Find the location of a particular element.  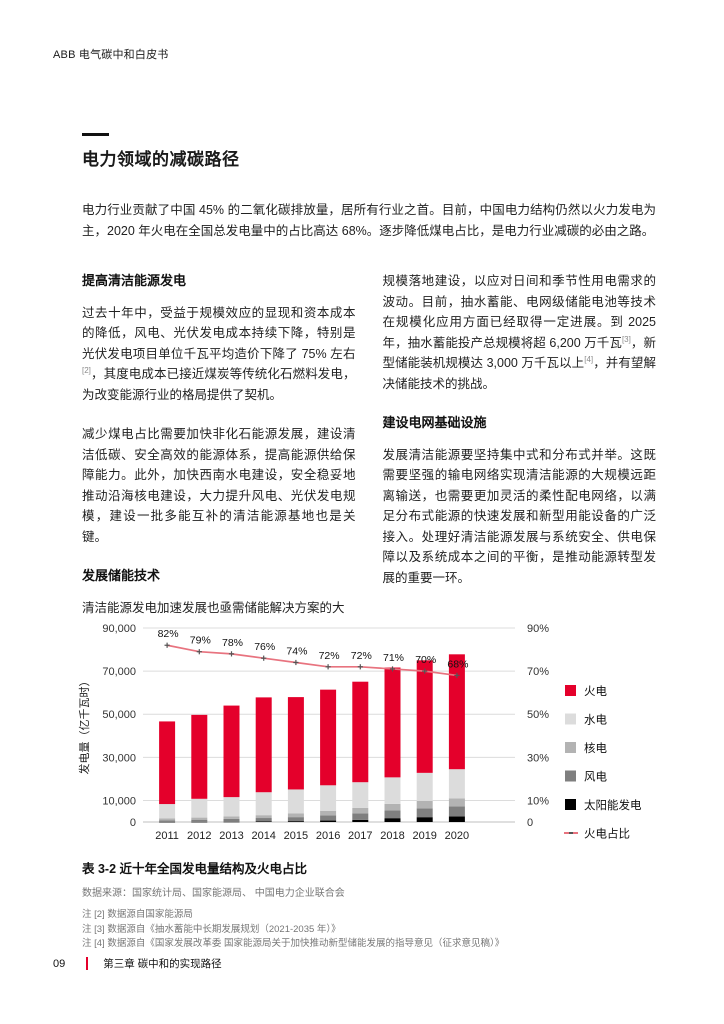

bar-group-2020 is located at coordinates (456, 738).